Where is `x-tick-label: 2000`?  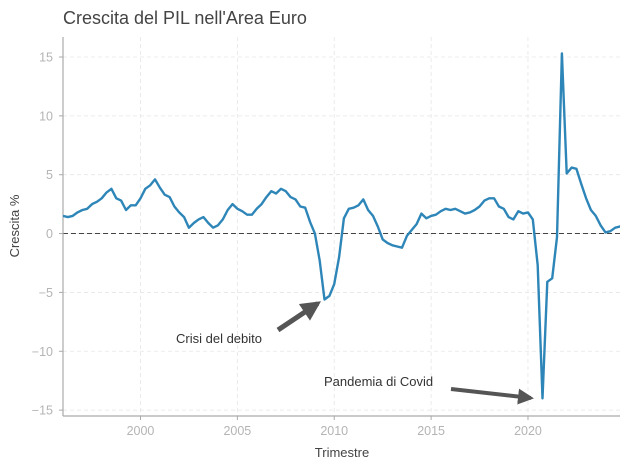
x-tick-label: 2000 is located at coordinates (141, 431).